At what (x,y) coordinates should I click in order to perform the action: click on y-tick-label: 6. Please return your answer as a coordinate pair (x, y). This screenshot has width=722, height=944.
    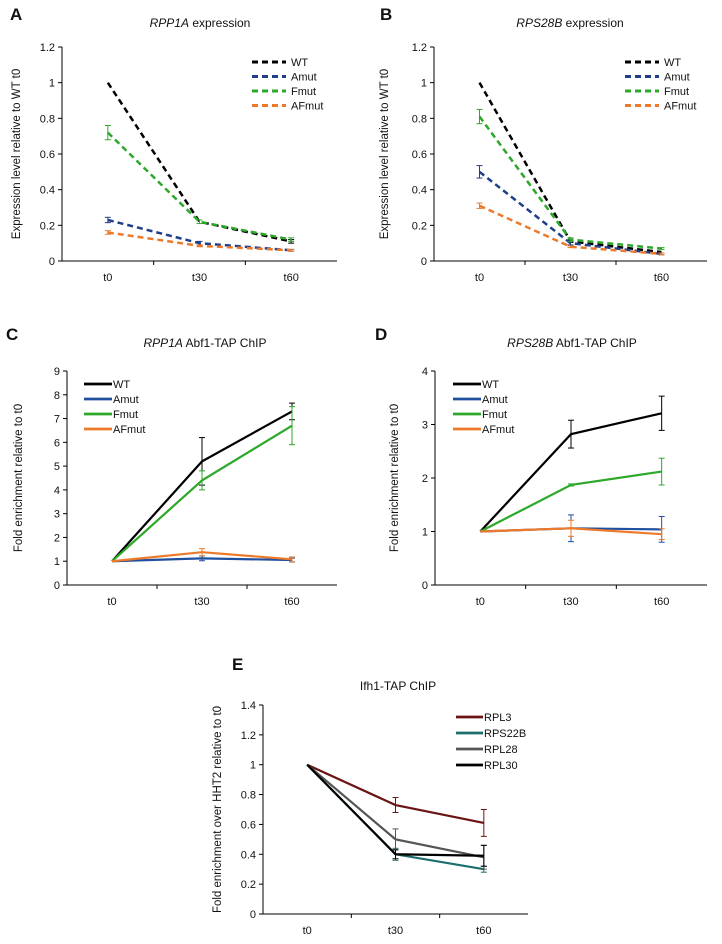
    Looking at the image, I should click on (57, 443).